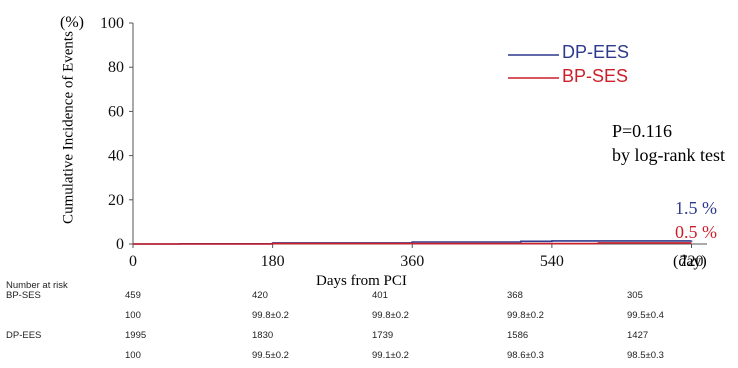  Describe the element at coordinates (412, 243) in the screenshot. I see `km-curve-bp-ses` at that location.